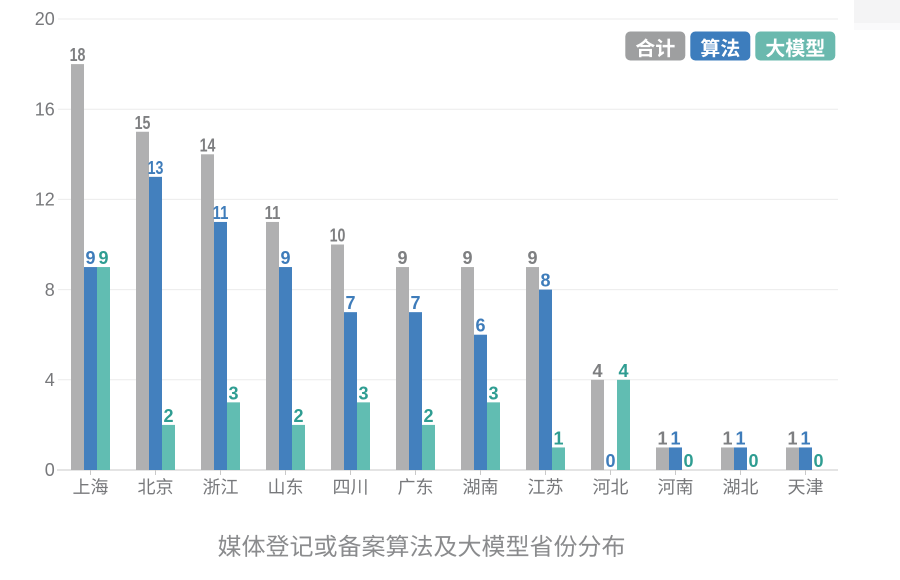 Image resolution: width=900 pixels, height=580 pixels. Describe the element at coordinates (480, 326) in the screenshot. I see `svg-text: 6` at that location.